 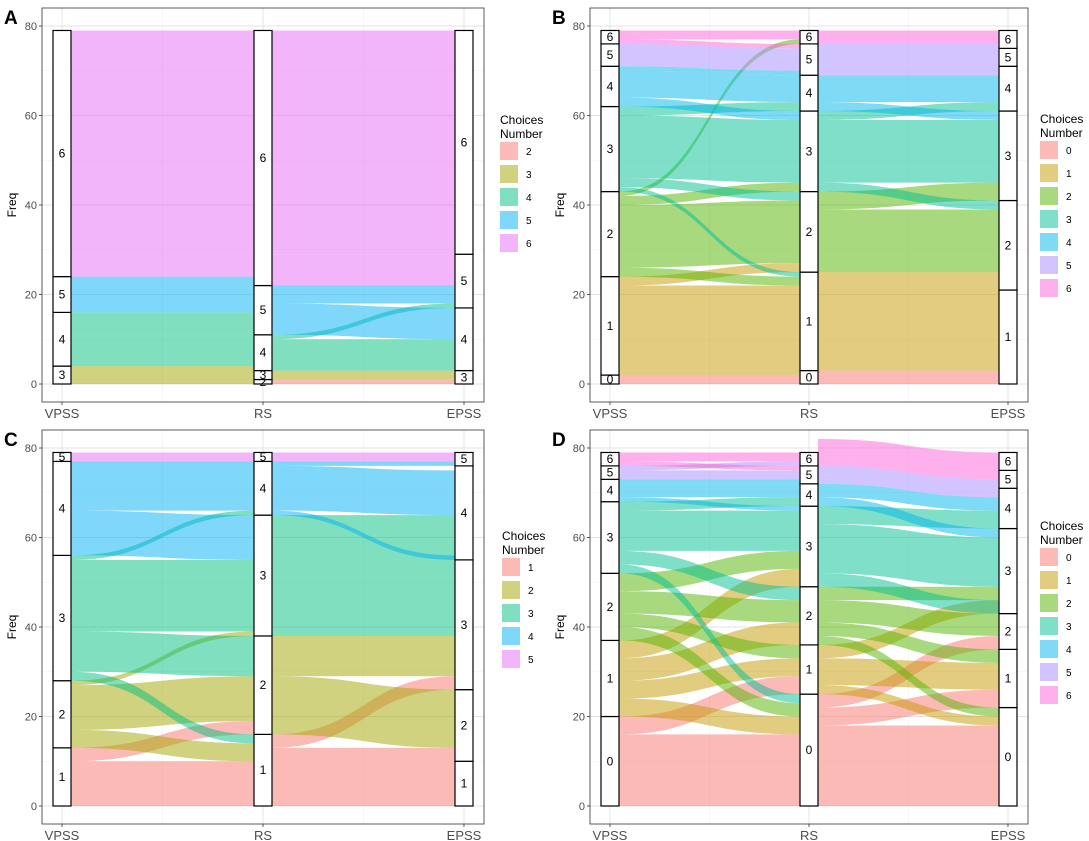 What do you see at coordinates (31, 296) in the screenshot?
I see `y-tick-label: 20` at bounding box center [31, 296].